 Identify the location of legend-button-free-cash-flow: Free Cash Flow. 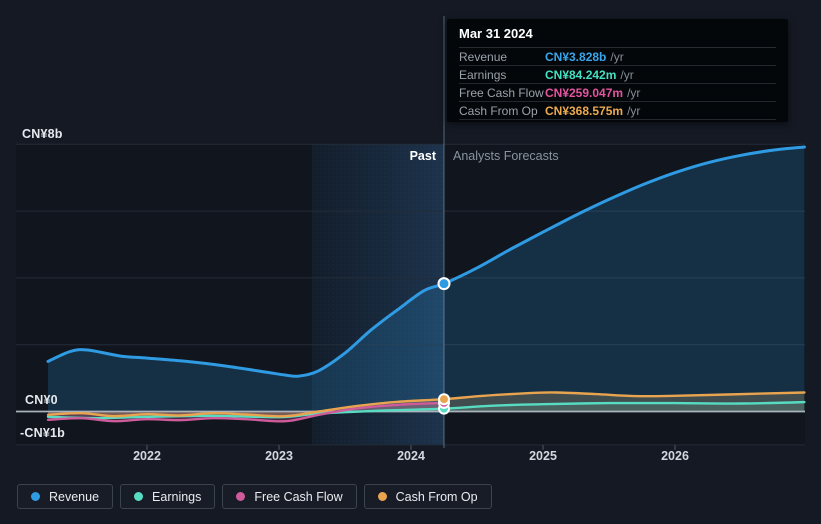
(289, 496).